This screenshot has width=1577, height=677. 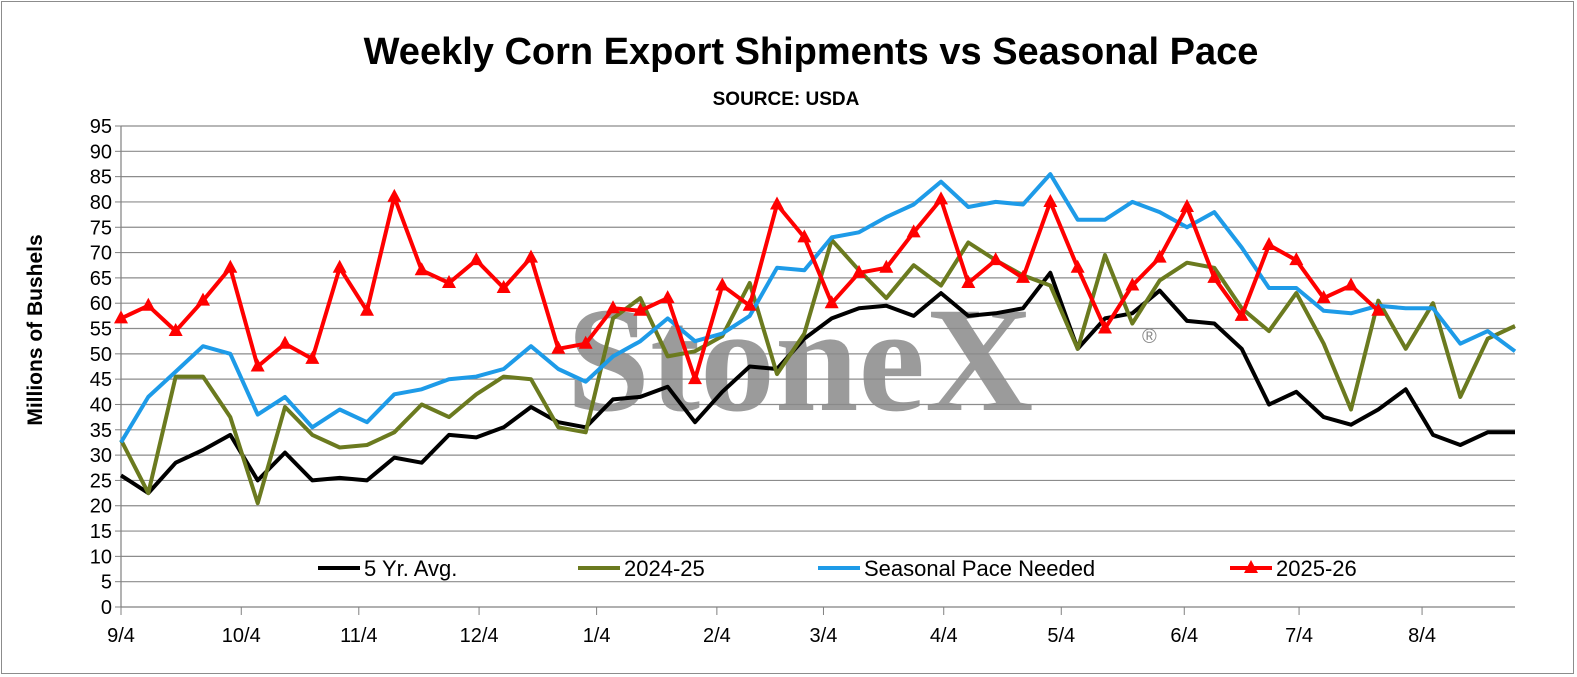 What do you see at coordinates (101, 304) in the screenshot?
I see `y-tick-label: 60` at bounding box center [101, 304].